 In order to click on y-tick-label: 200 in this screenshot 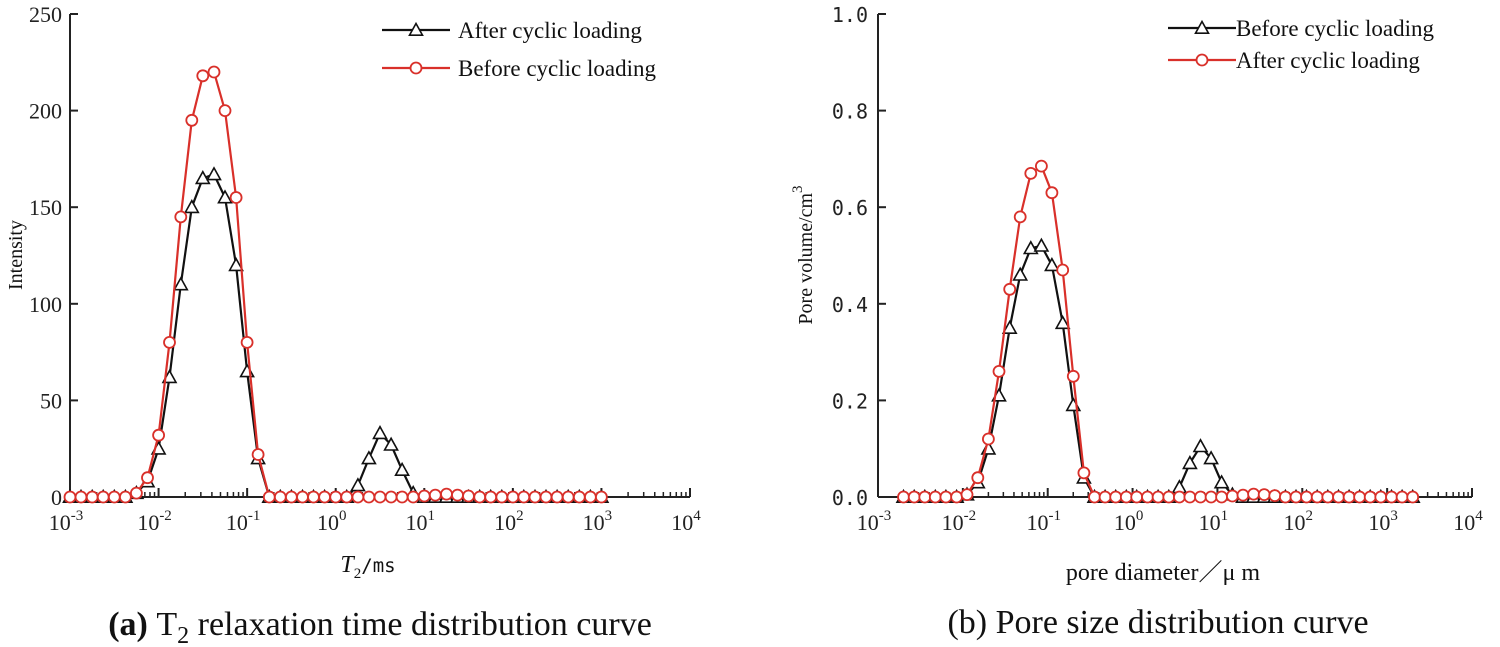, I will do `click(45, 111)`.